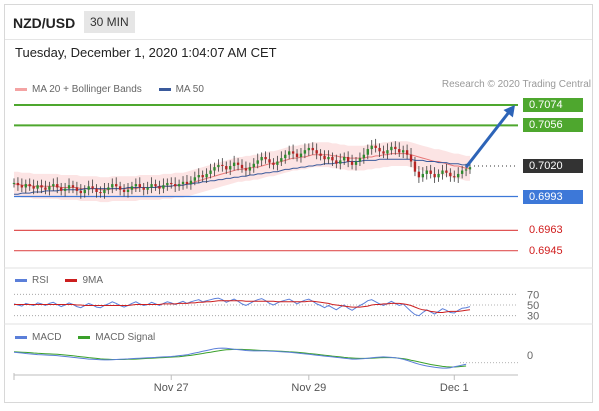  Describe the element at coordinates (533, 317) in the screenshot. I see `rsi-tick-label: 30` at that location.